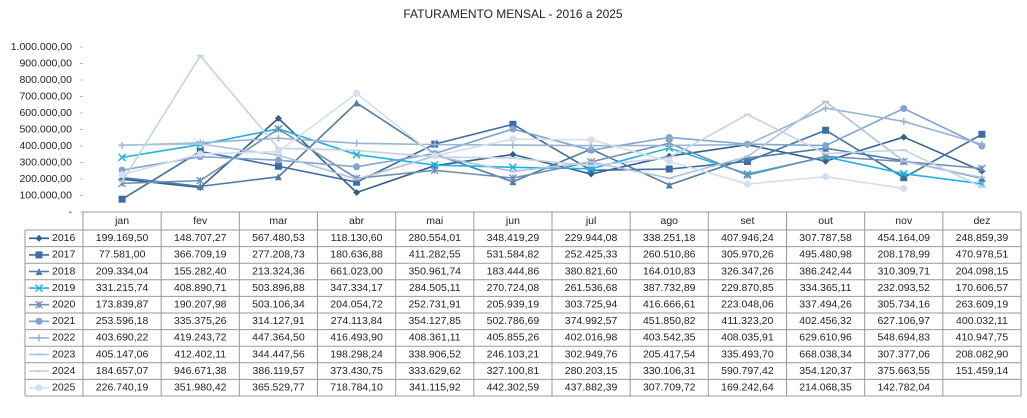 The width and height of the screenshot is (1027, 418). Describe the element at coordinates (513, 288) in the screenshot. I see `table-cell: 270.724,08` at that location.